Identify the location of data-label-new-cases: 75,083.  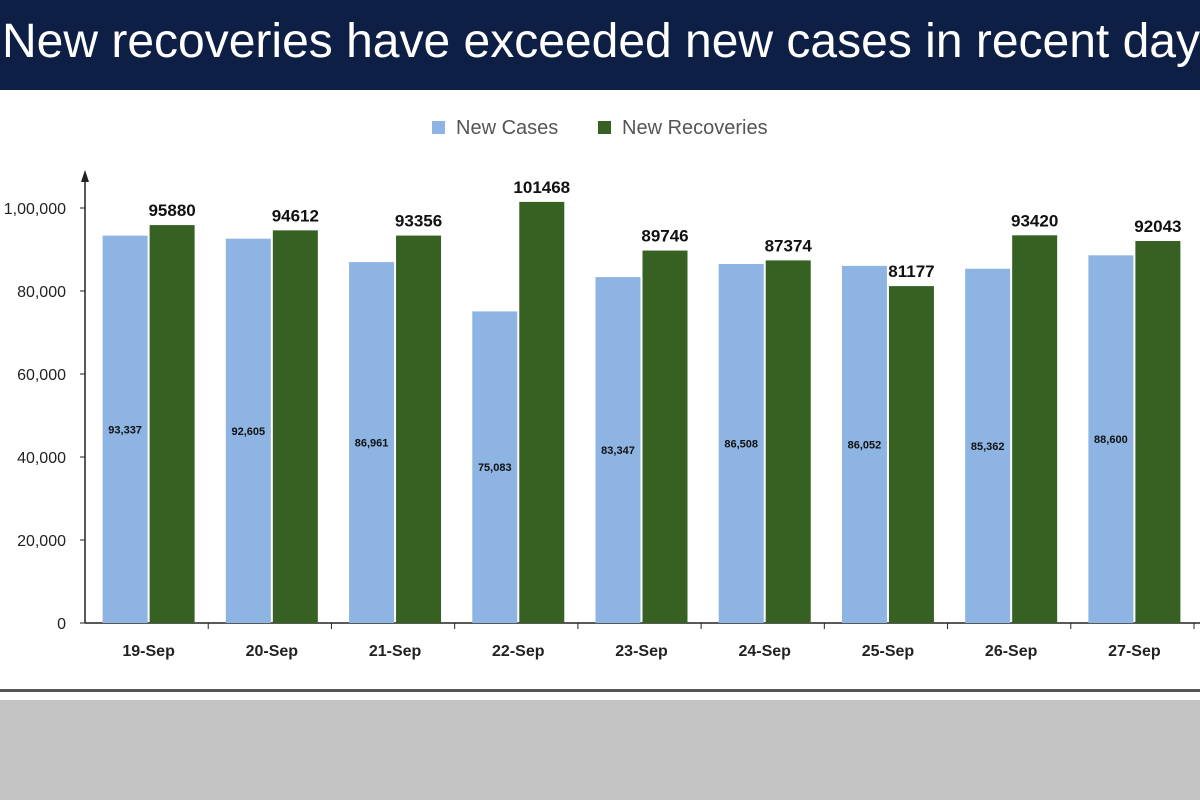
(495, 468).